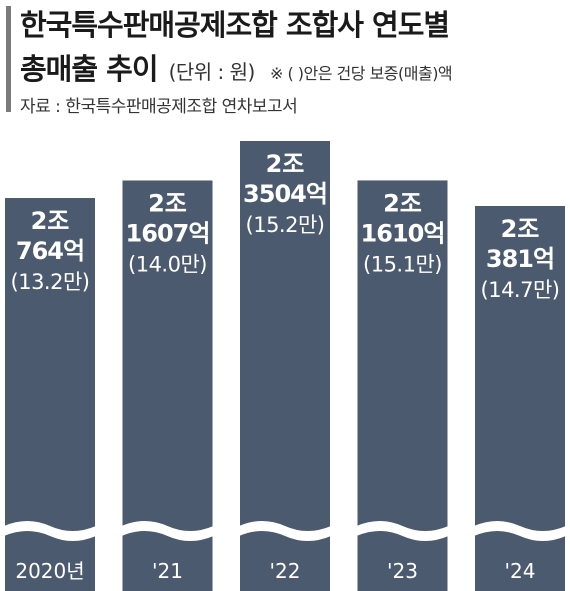  I want to click on per-case-label: (15.2만), so click(285, 225).